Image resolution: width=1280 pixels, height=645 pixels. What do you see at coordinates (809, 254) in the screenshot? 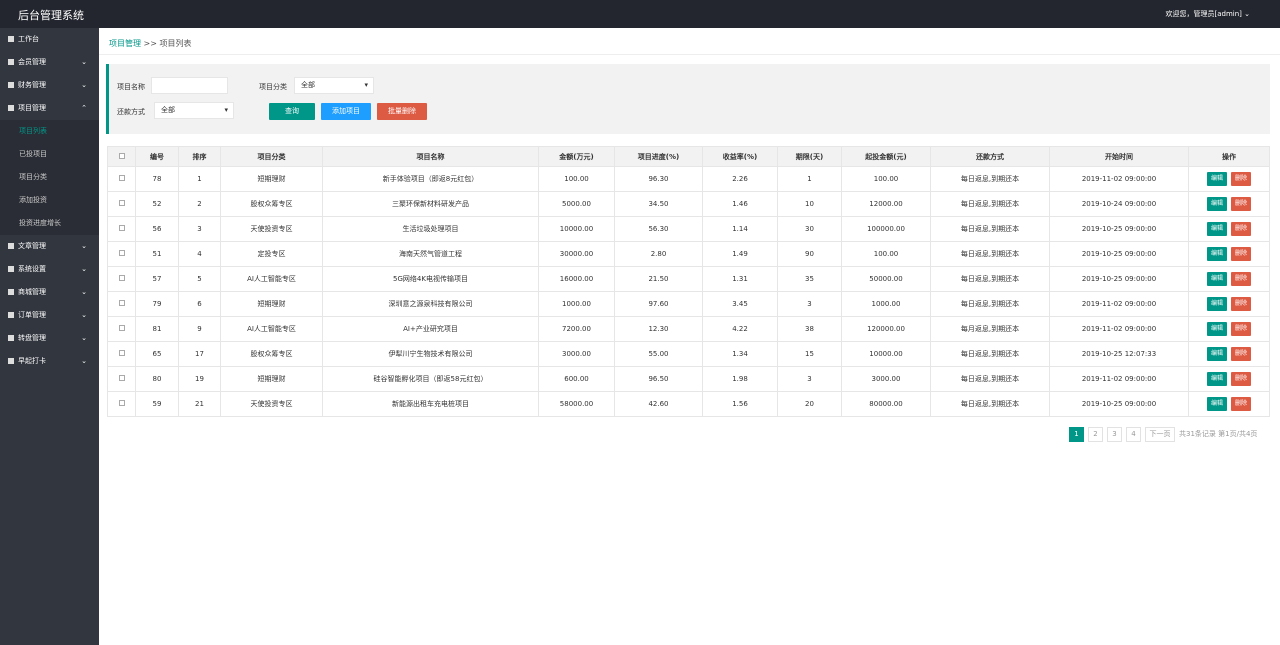
I see `cell: 90` at bounding box center [809, 254].